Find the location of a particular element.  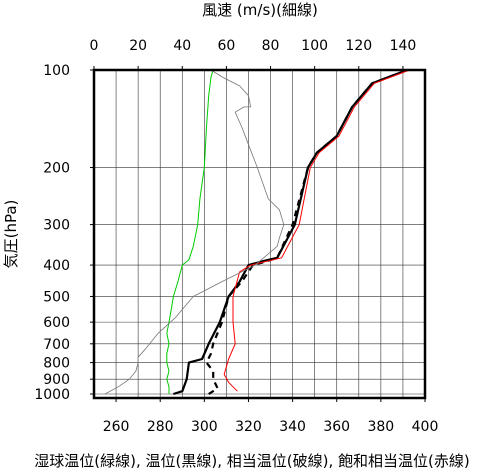

y-tick-label: 1000 is located at coordinates (52, 395).